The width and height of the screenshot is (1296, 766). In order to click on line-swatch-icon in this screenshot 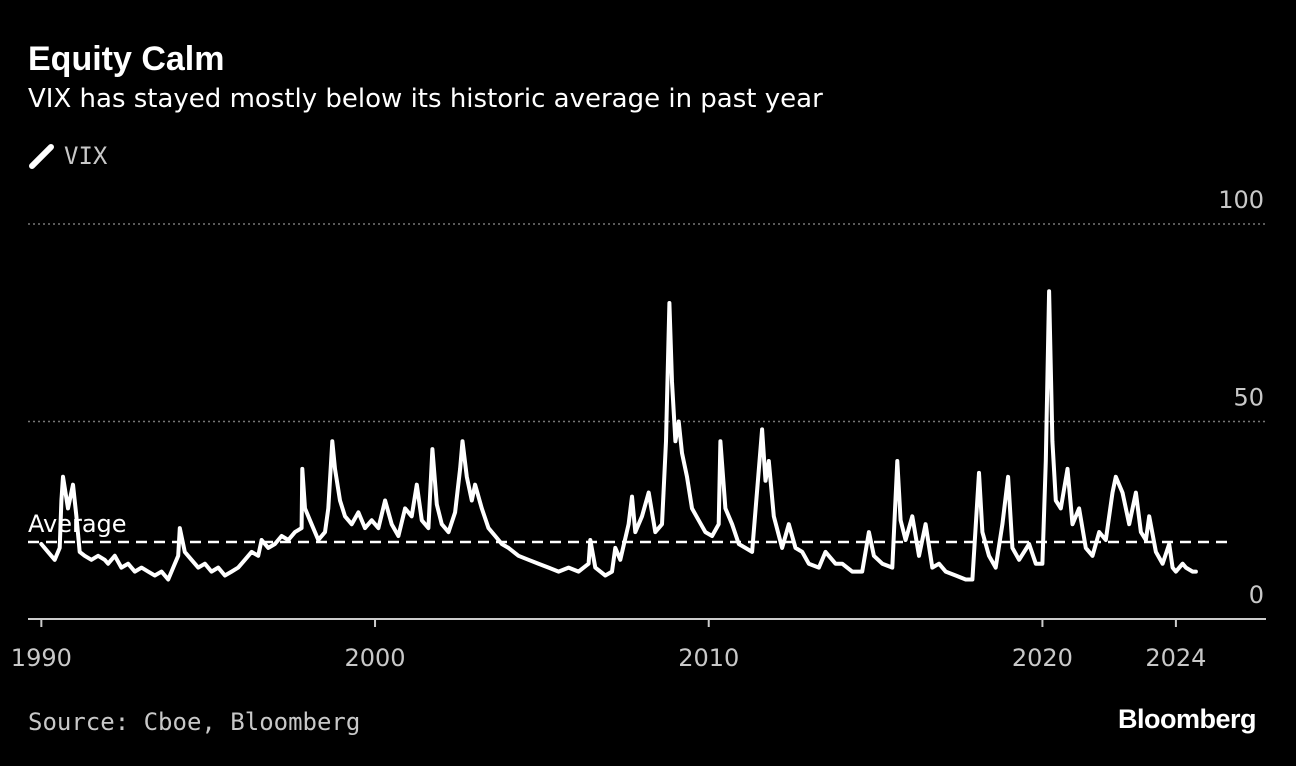, I will do `click(41, 156)`.